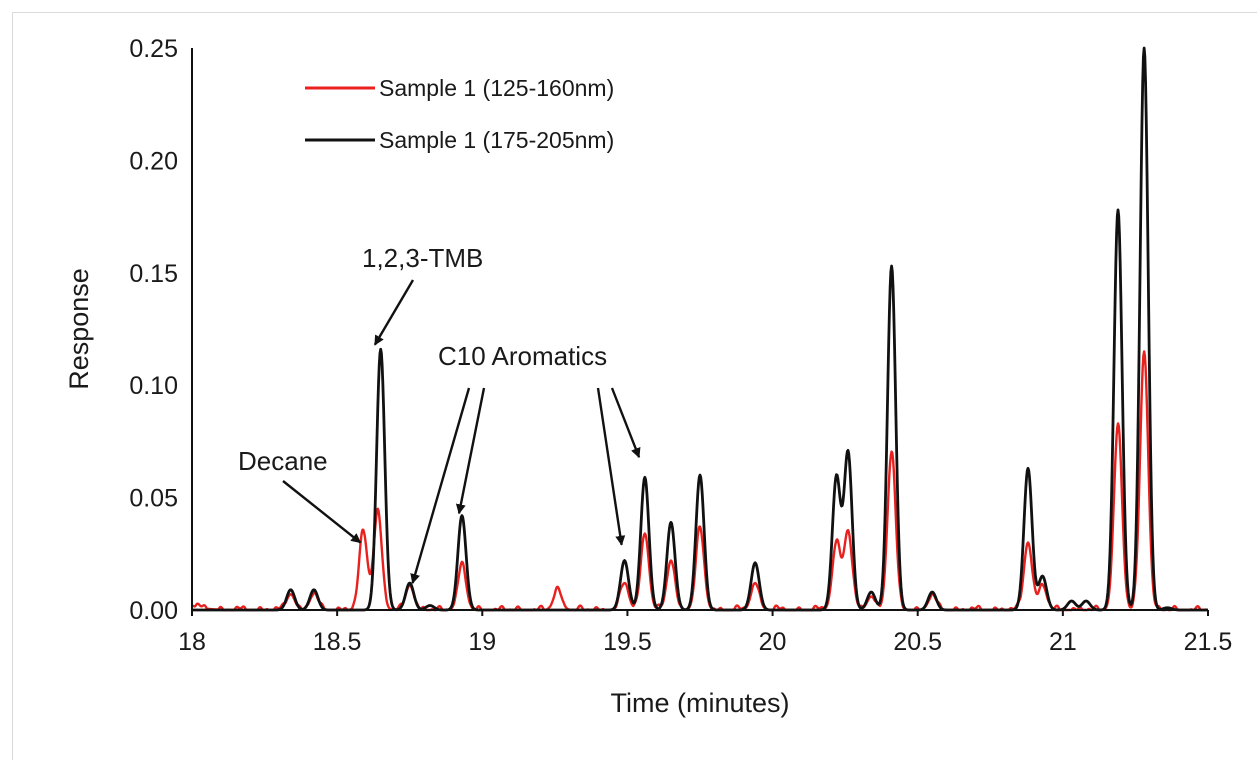 Image resolution: width=1260 pixels, height=763 pixels. Describe the element at coordinates (917, 642) in the screenshot. I see `x-tick-label: 20.5` at that location.